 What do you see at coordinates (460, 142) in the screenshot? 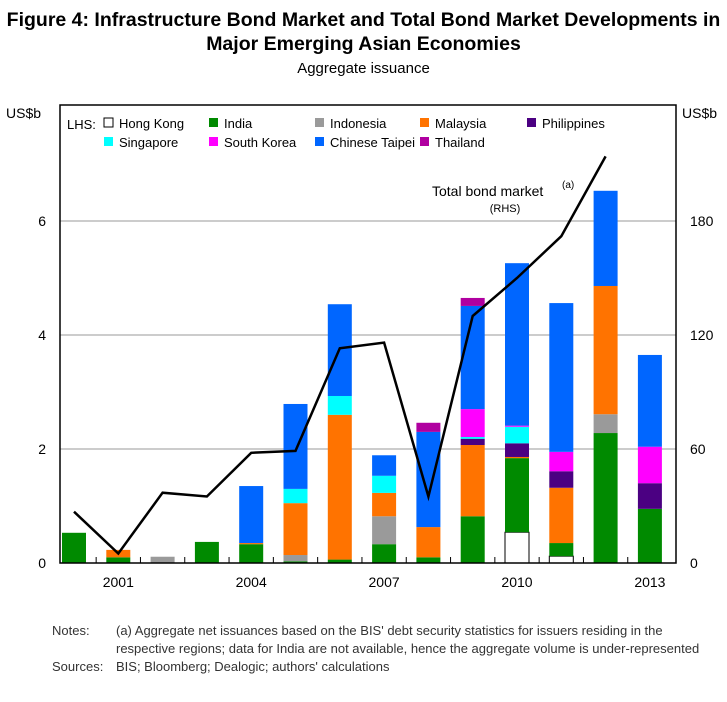
I see `legend-label: Thailand` at bounding box center [460, 142].